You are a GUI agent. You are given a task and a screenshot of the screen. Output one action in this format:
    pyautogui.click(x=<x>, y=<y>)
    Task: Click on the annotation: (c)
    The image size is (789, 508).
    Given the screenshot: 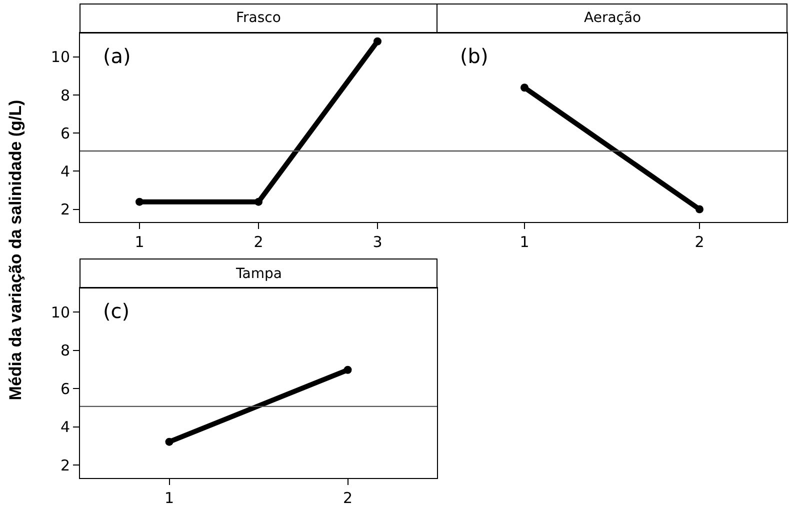 What is the action you would take?
    pyautogui.click(x=116, y=311)
    